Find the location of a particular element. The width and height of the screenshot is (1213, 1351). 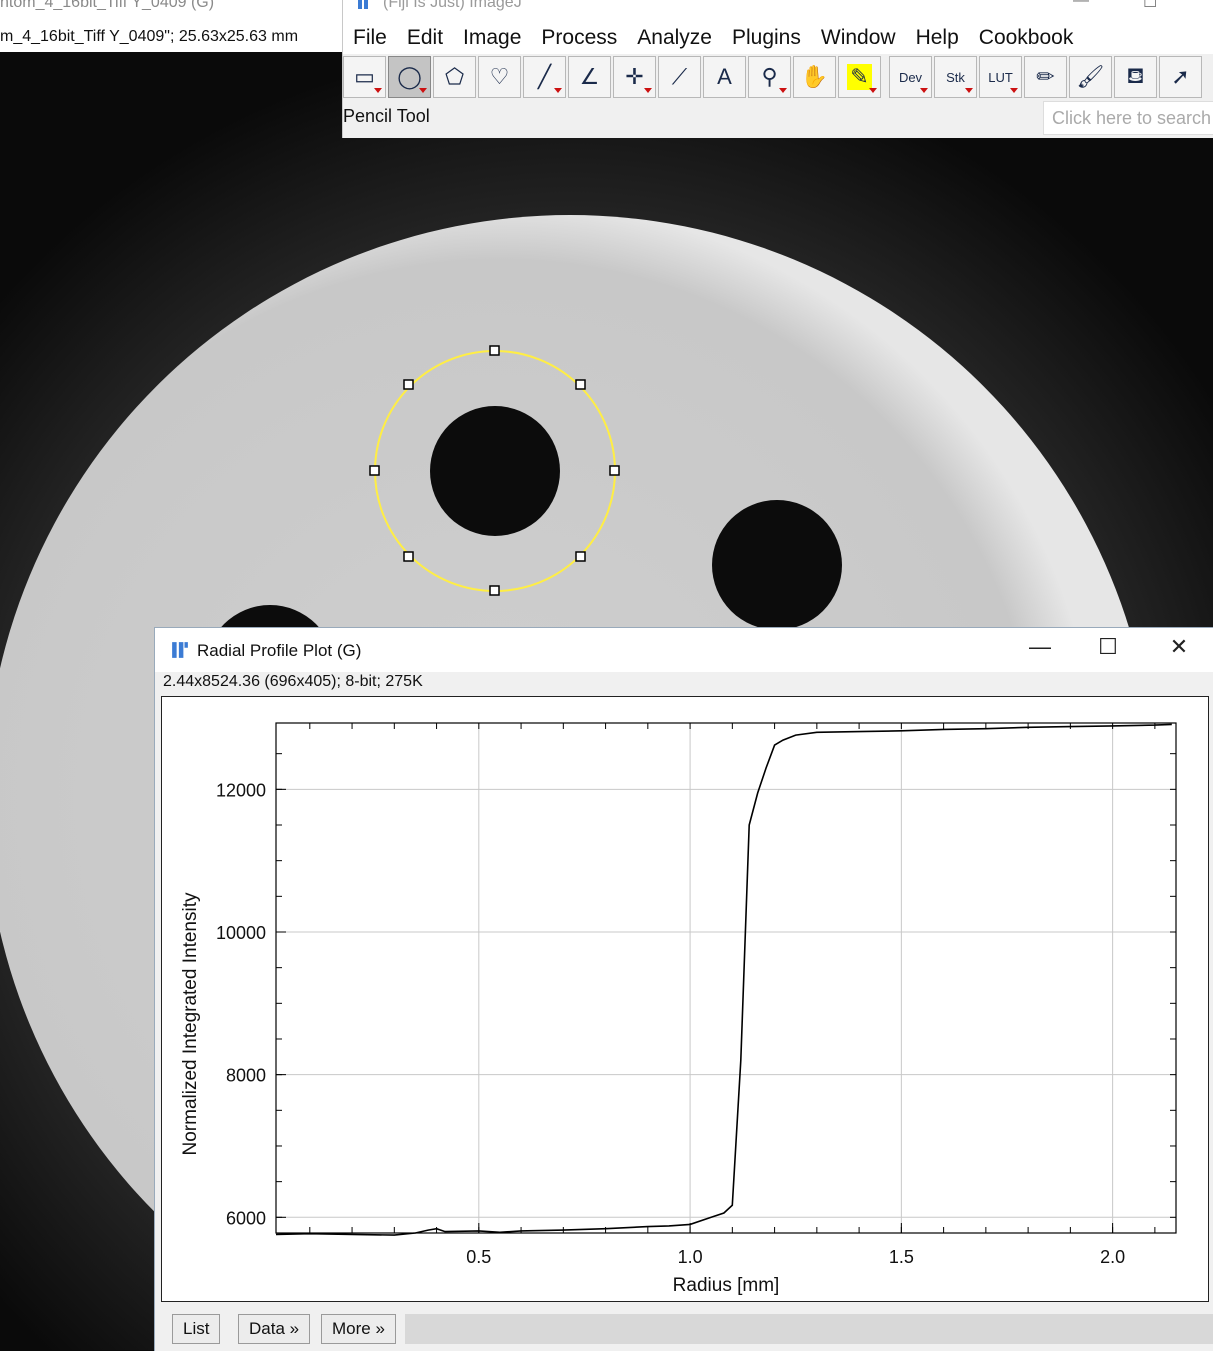

search-input: Click here to search is located at coordinates (1128, 118).